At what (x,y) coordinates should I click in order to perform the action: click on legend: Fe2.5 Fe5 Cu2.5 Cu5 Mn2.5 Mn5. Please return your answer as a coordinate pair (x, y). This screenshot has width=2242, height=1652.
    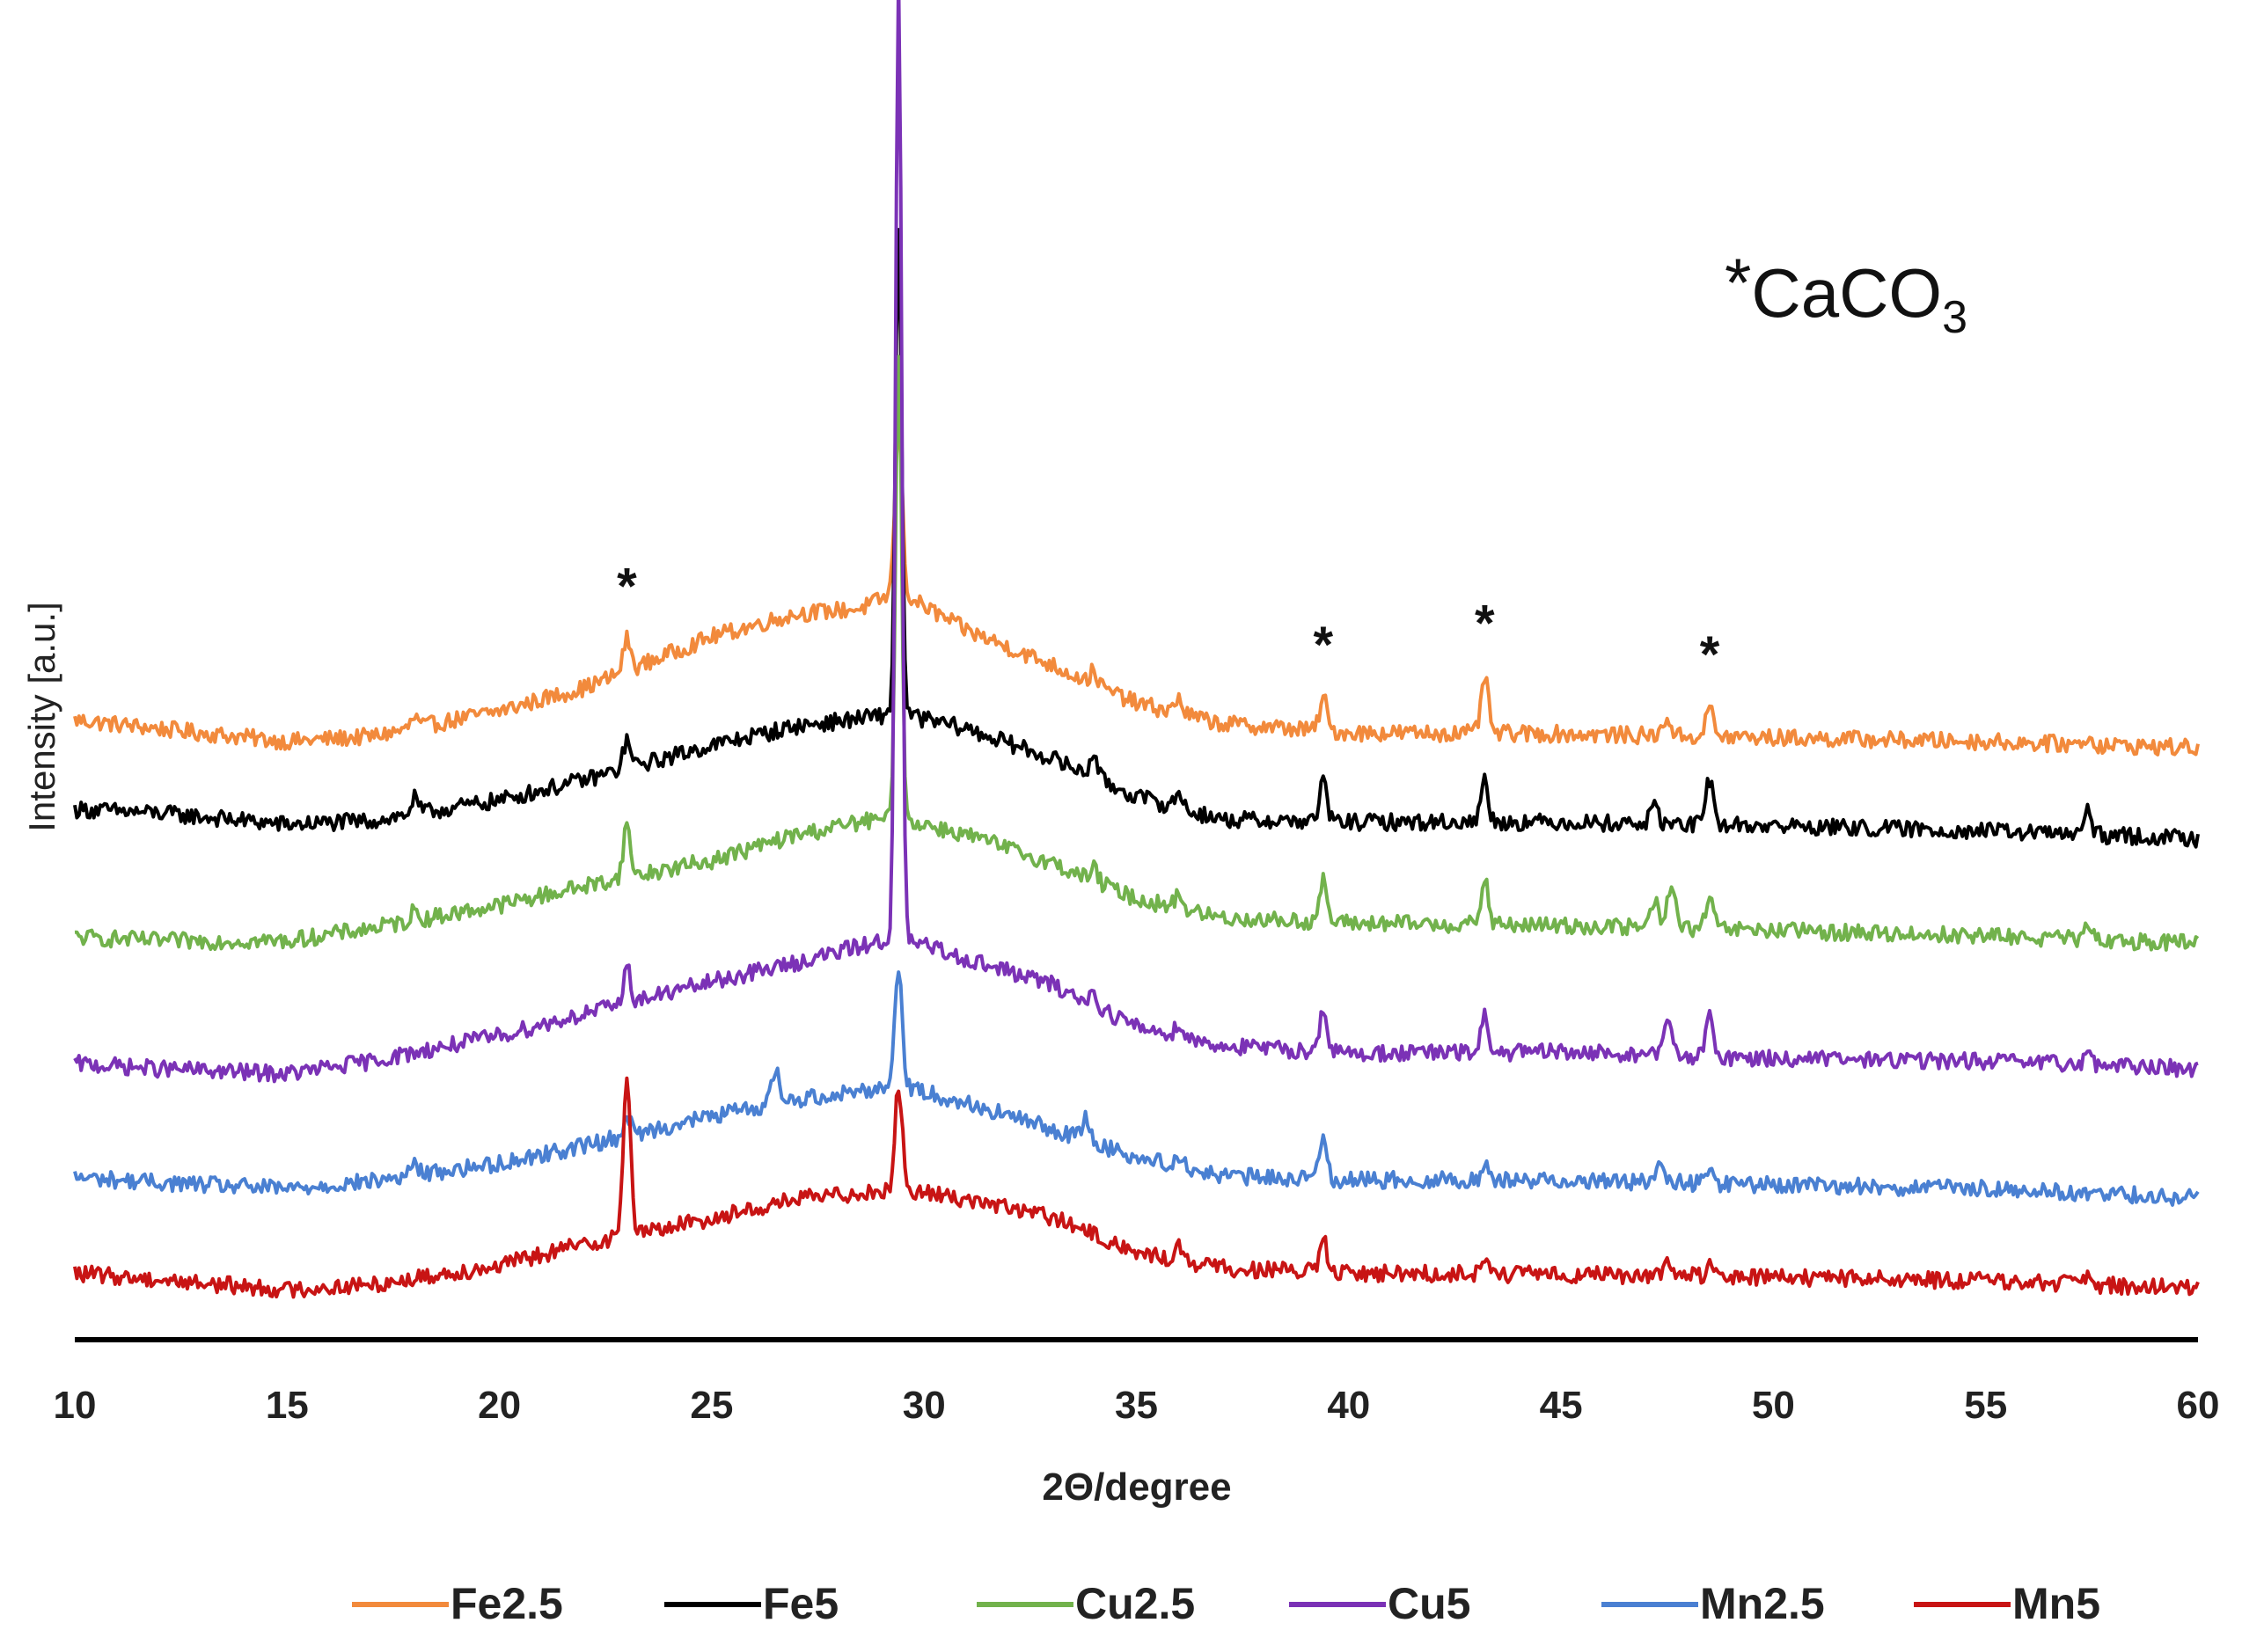
    Looking at the image, I should click on (1226, 1603).